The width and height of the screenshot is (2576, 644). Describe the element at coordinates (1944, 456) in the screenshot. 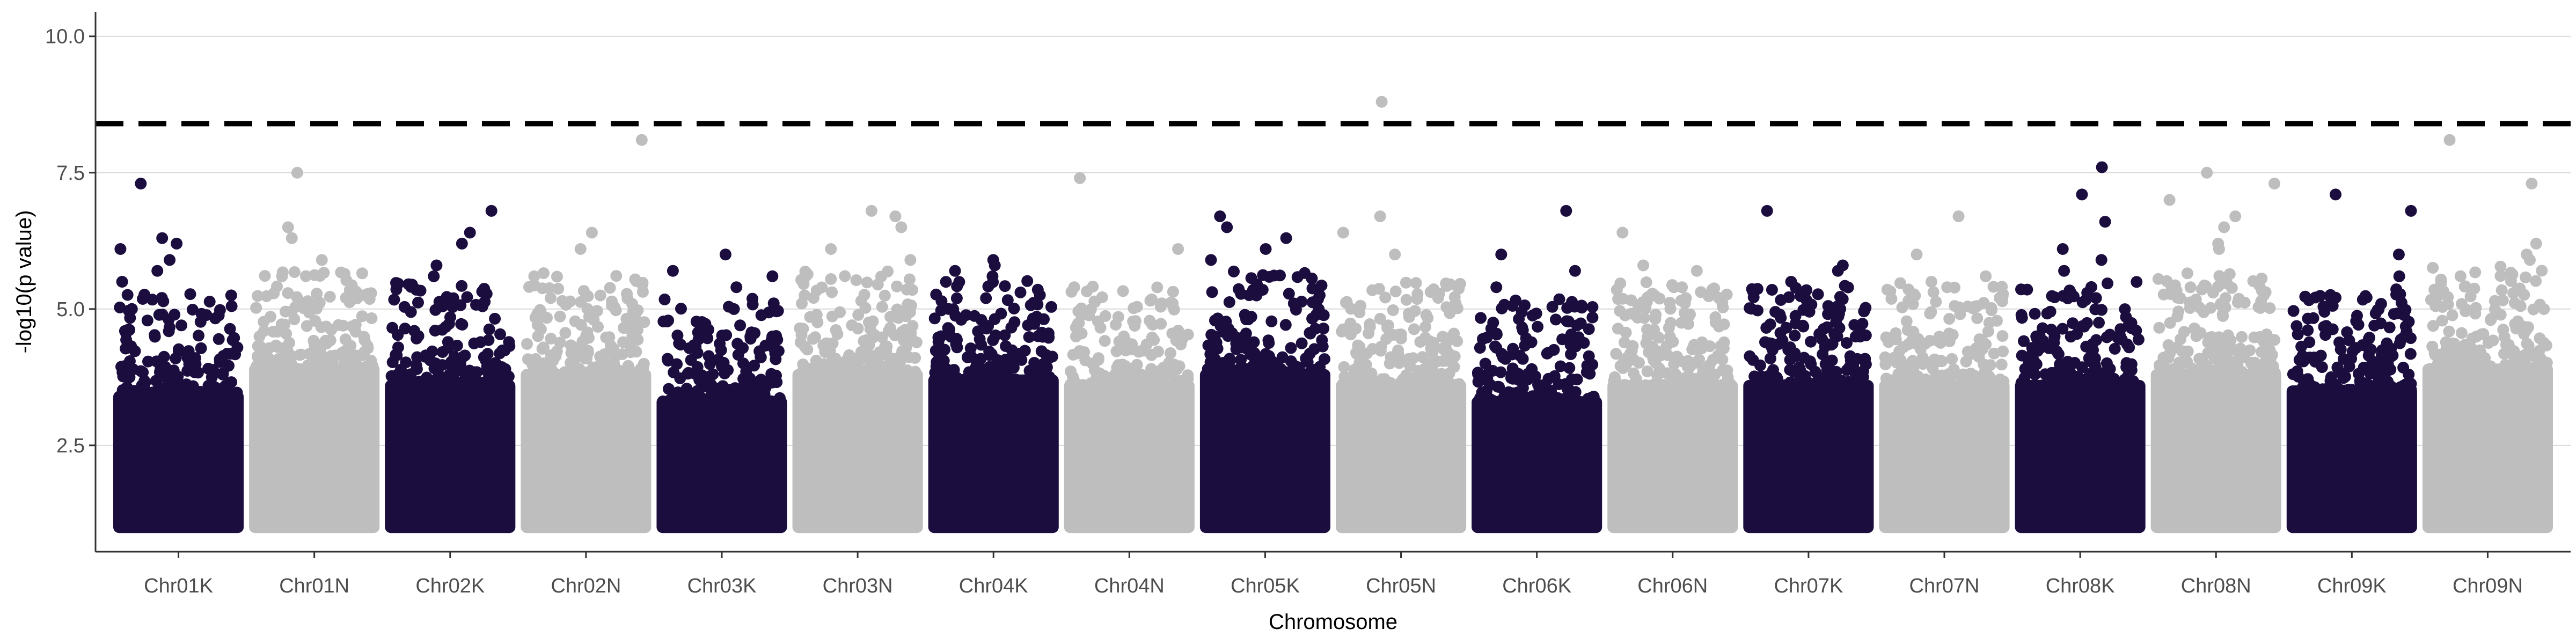

I see `dense-points-Chr07N` at that location.